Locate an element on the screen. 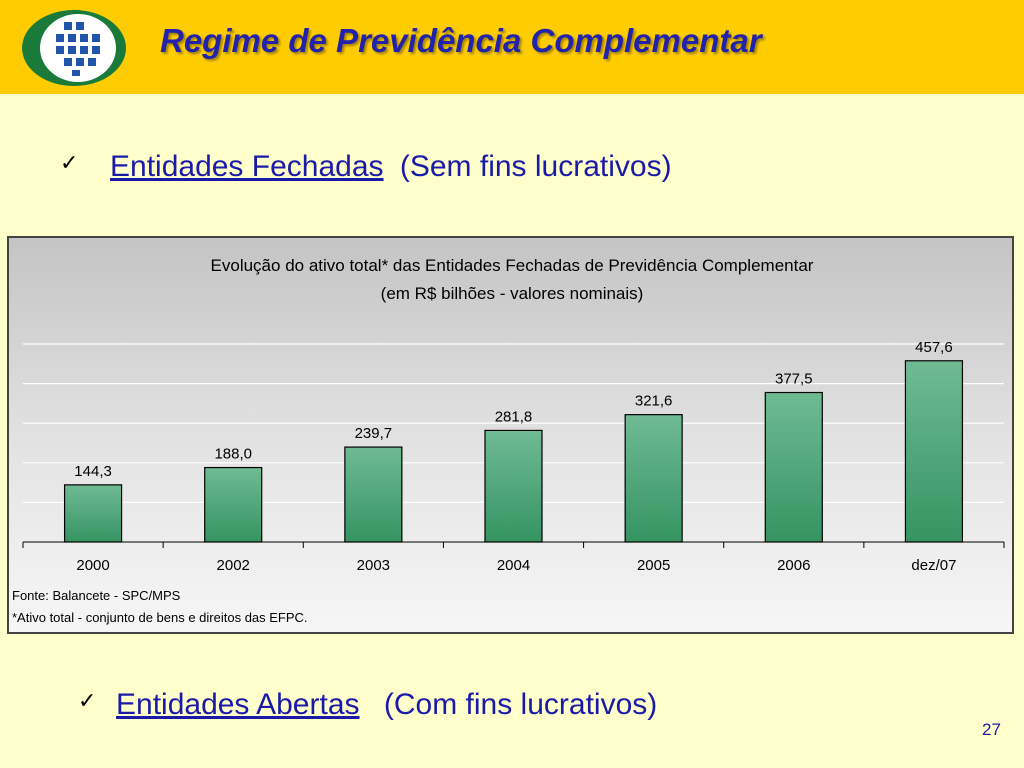 The width and height of the screenshot is (1024, 768). data-label: 239,7 is located at coordinates (374, 433).